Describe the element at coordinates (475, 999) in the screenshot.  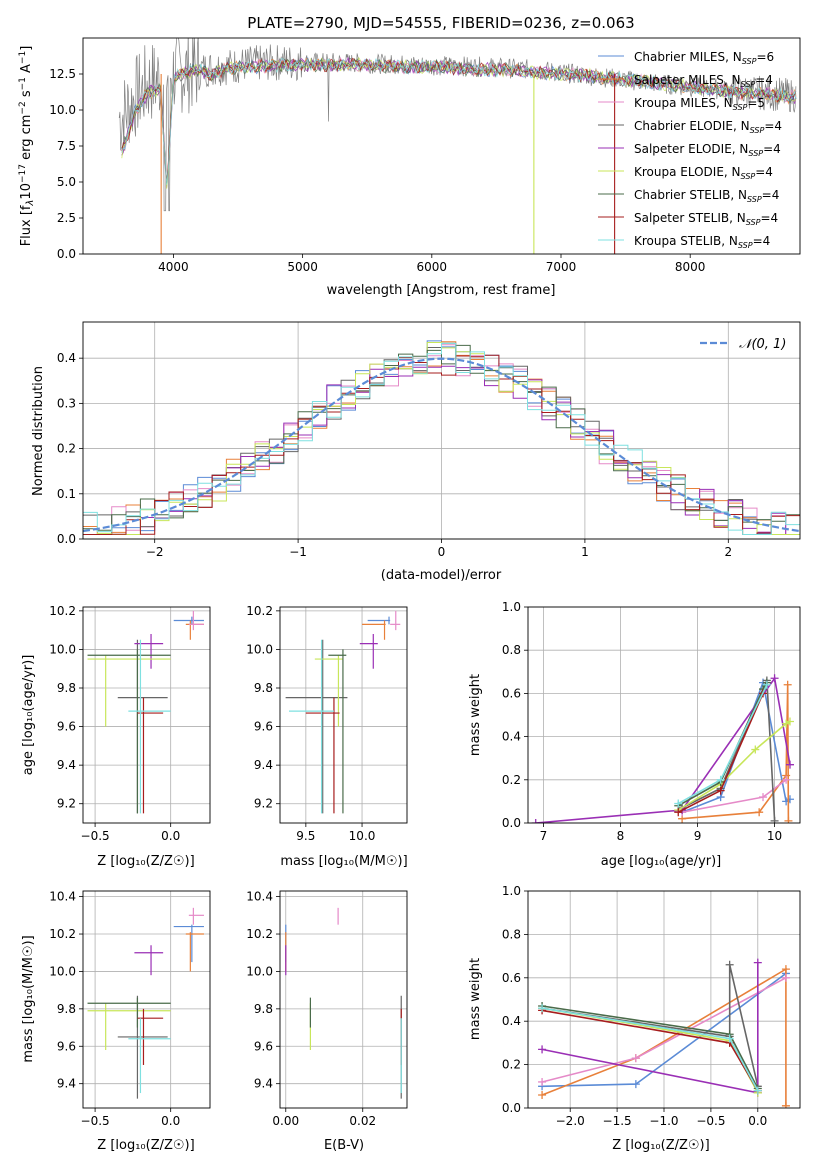
I see `mw-Z-ylabel: mass weight` at that location.